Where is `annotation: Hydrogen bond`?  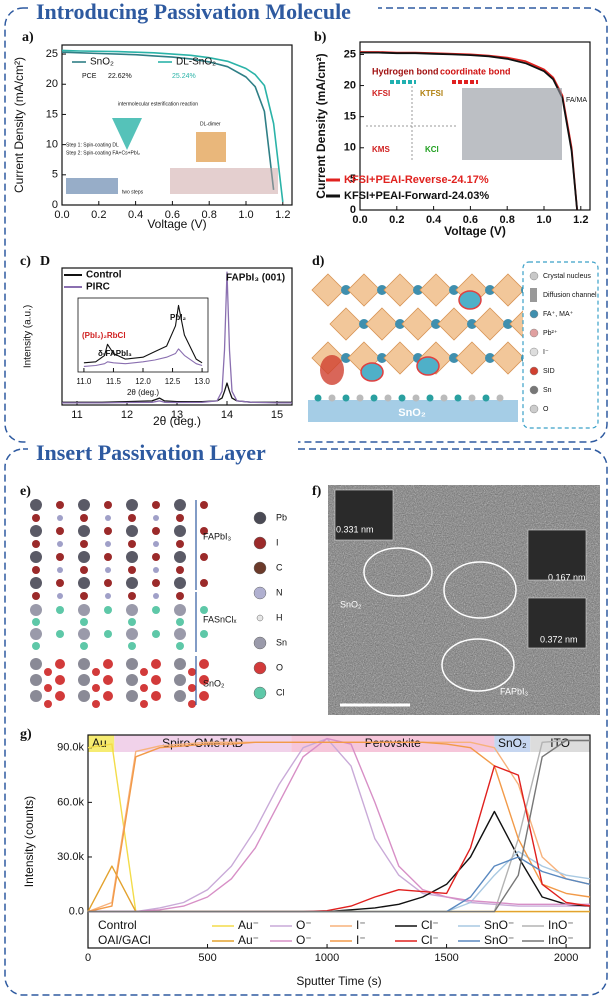
annotation: Hydrogen bond is located at coordinates (405, 71).